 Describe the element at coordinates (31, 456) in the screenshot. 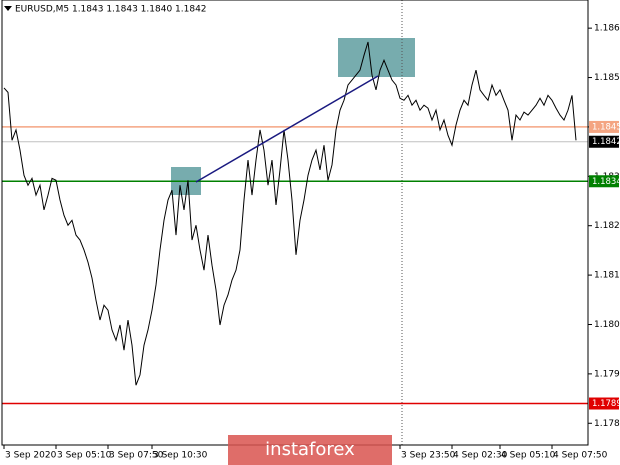

I see `x-tick-label: 3 Sep 2020` at that location.